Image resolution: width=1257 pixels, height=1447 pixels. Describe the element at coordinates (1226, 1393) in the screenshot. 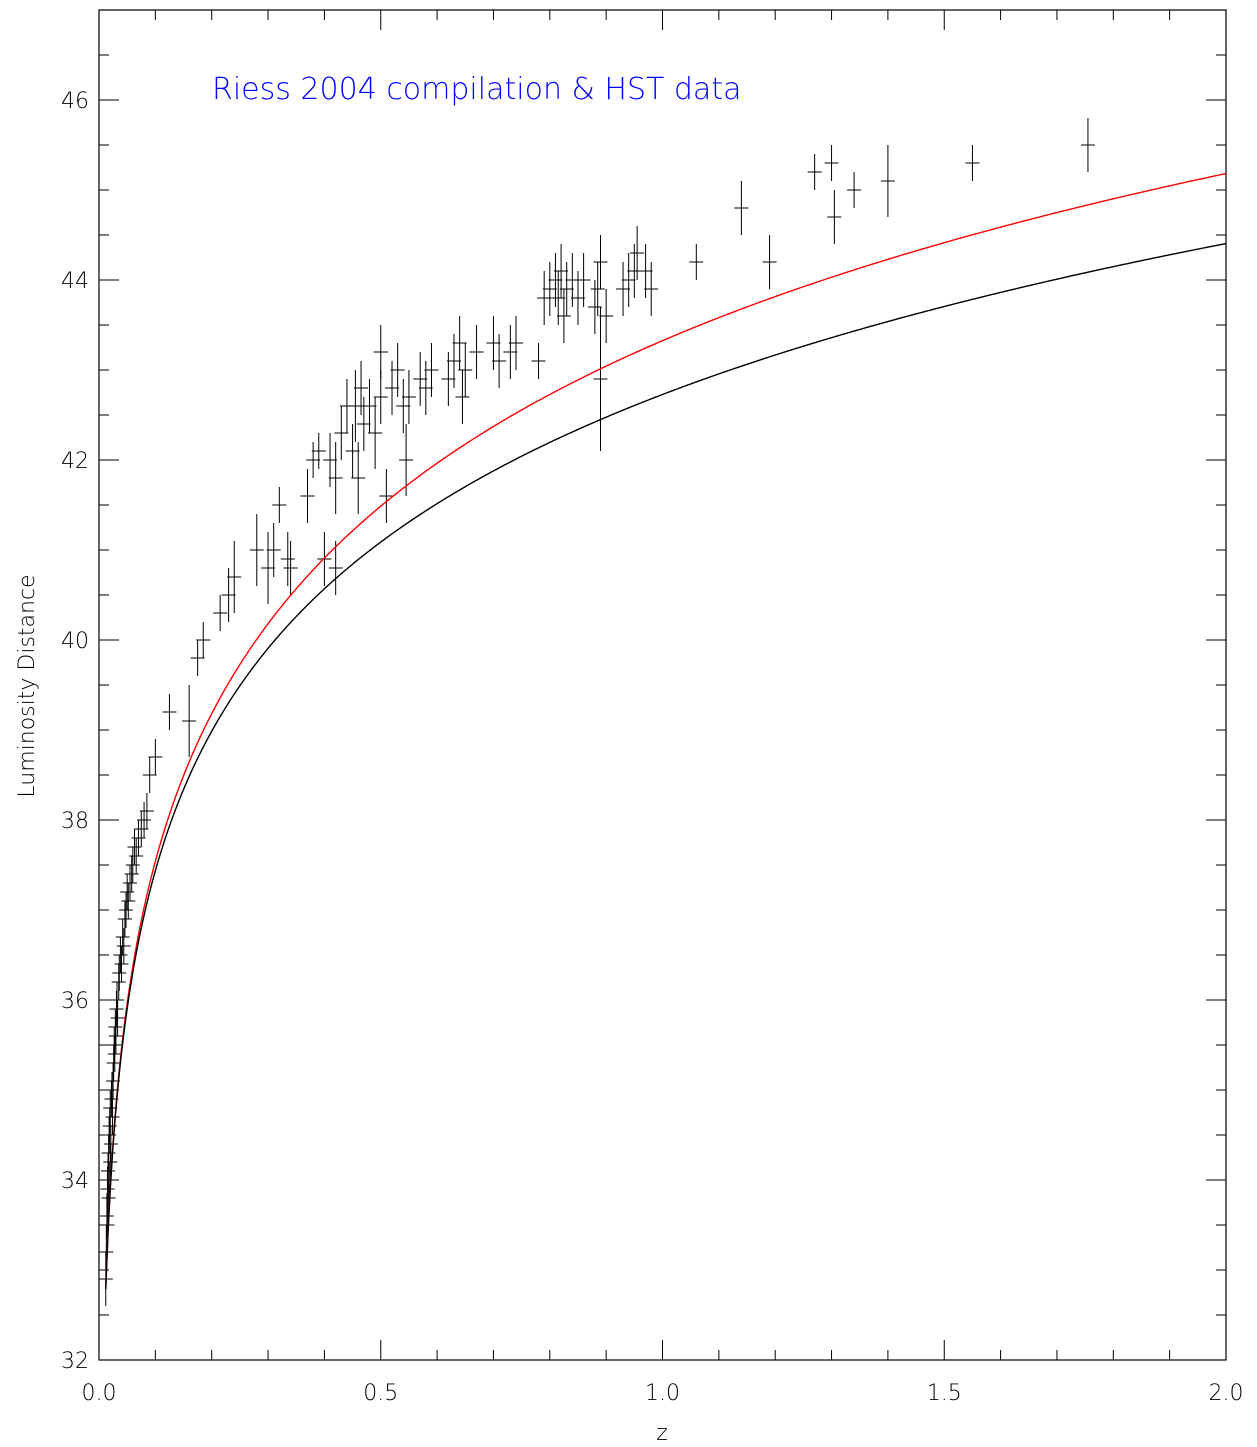

I see `x-tick-label: 2.0` at that location.